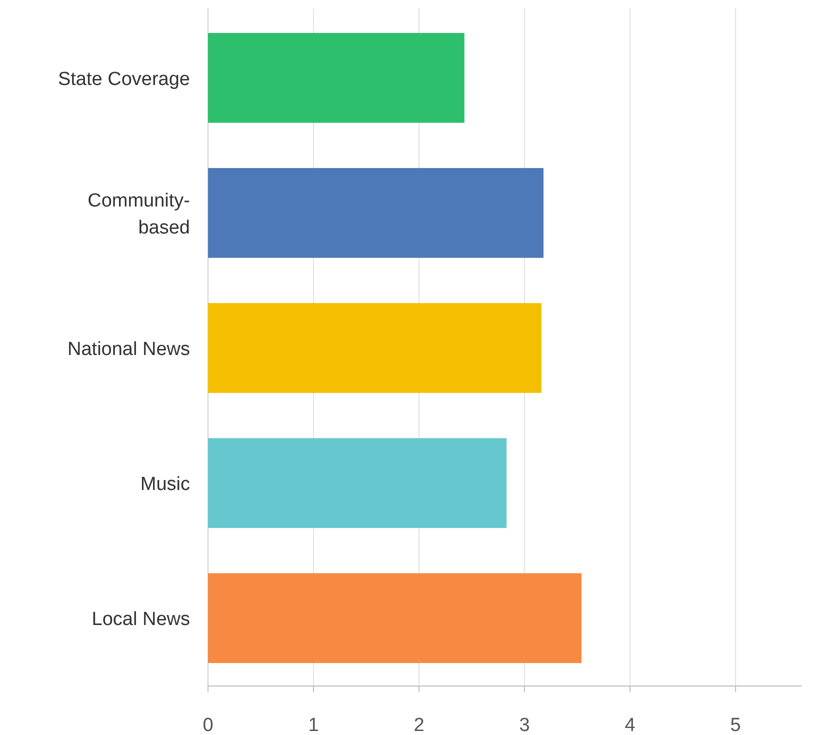 The width and height of the screenshot is (814, 735). Describe the element at coordinates (139, 214) in the screenshot. I see `y-tick-label: Community-based` at that location.